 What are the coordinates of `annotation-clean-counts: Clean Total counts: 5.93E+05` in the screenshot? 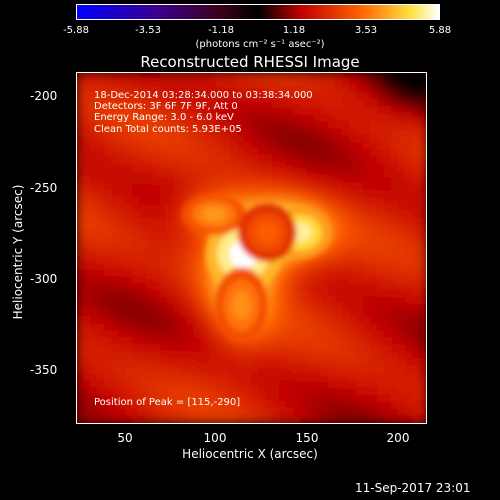 It's located at (168, 129).